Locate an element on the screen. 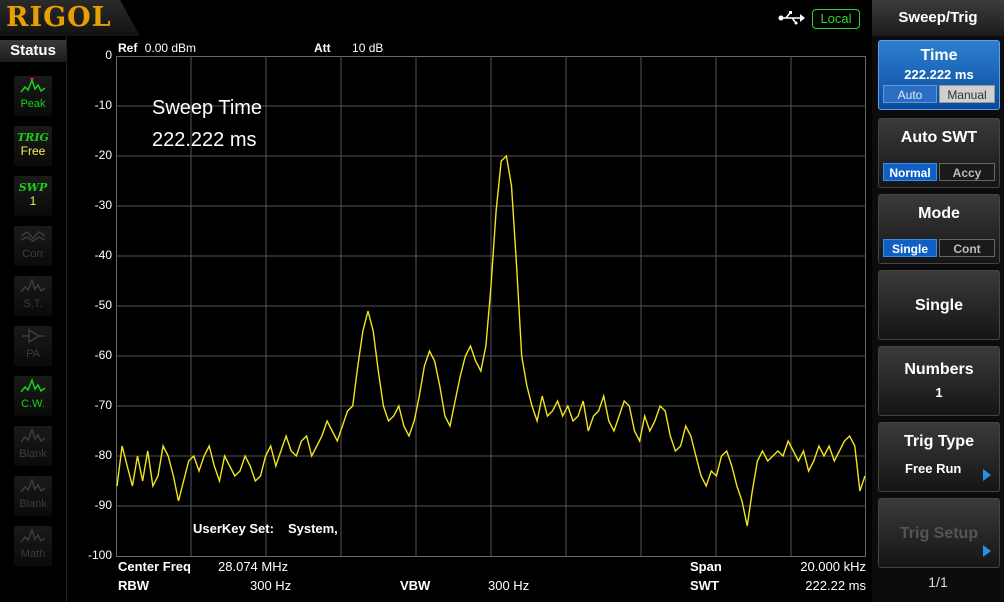 The height and width of the screenshot is (602, 1004). status-trig: TRIG Free is located at coordinates (33, 146).